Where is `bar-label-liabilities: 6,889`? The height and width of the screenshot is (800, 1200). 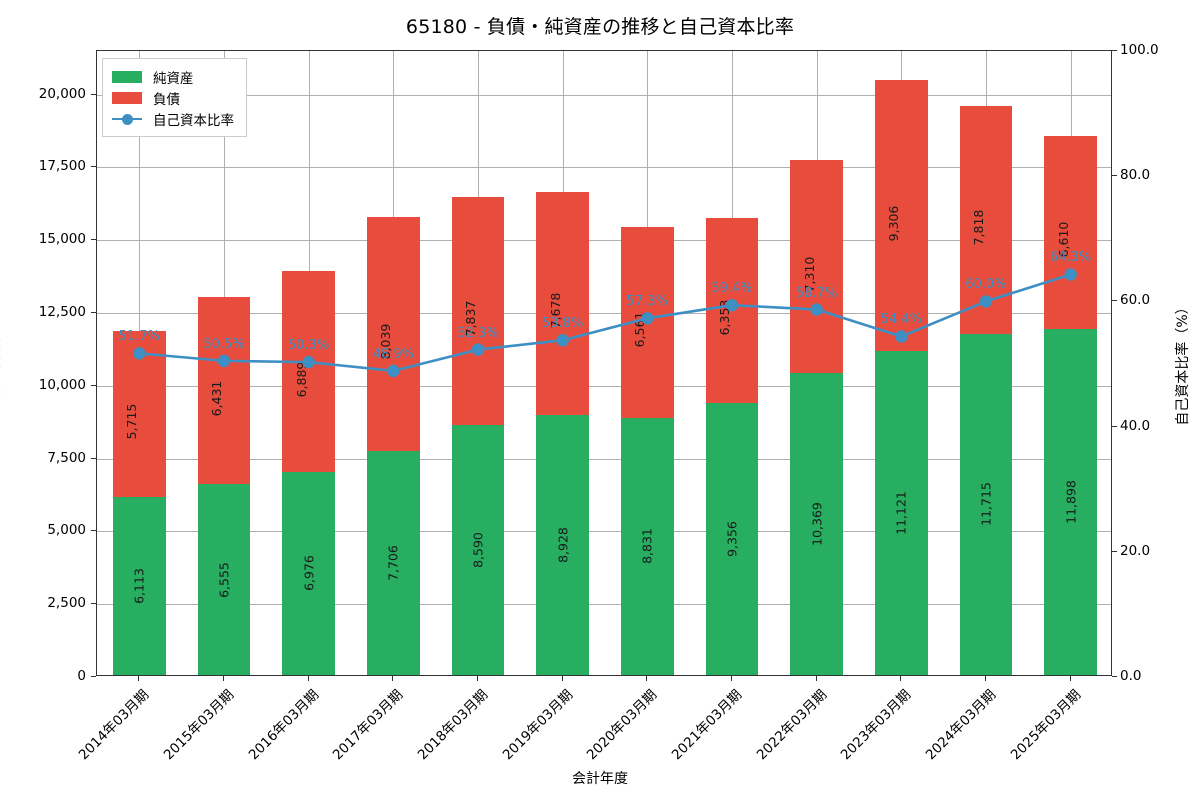 bar-label-liabilities: 6,889 is located at coordinates (301, 379).